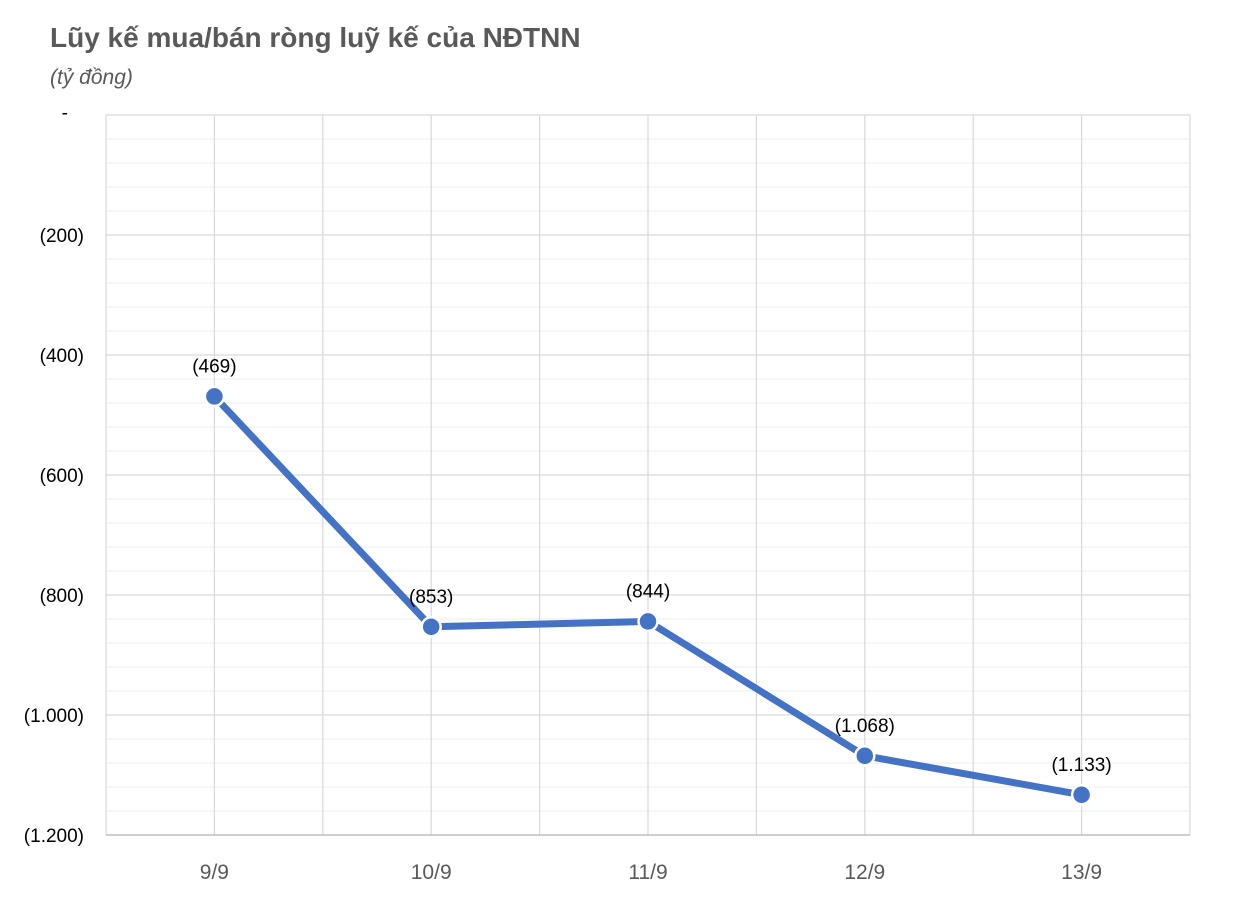  Describe the element at coordinates (214, 872) in the screenshot. I see `x-tick-label: 9/9` at that location.